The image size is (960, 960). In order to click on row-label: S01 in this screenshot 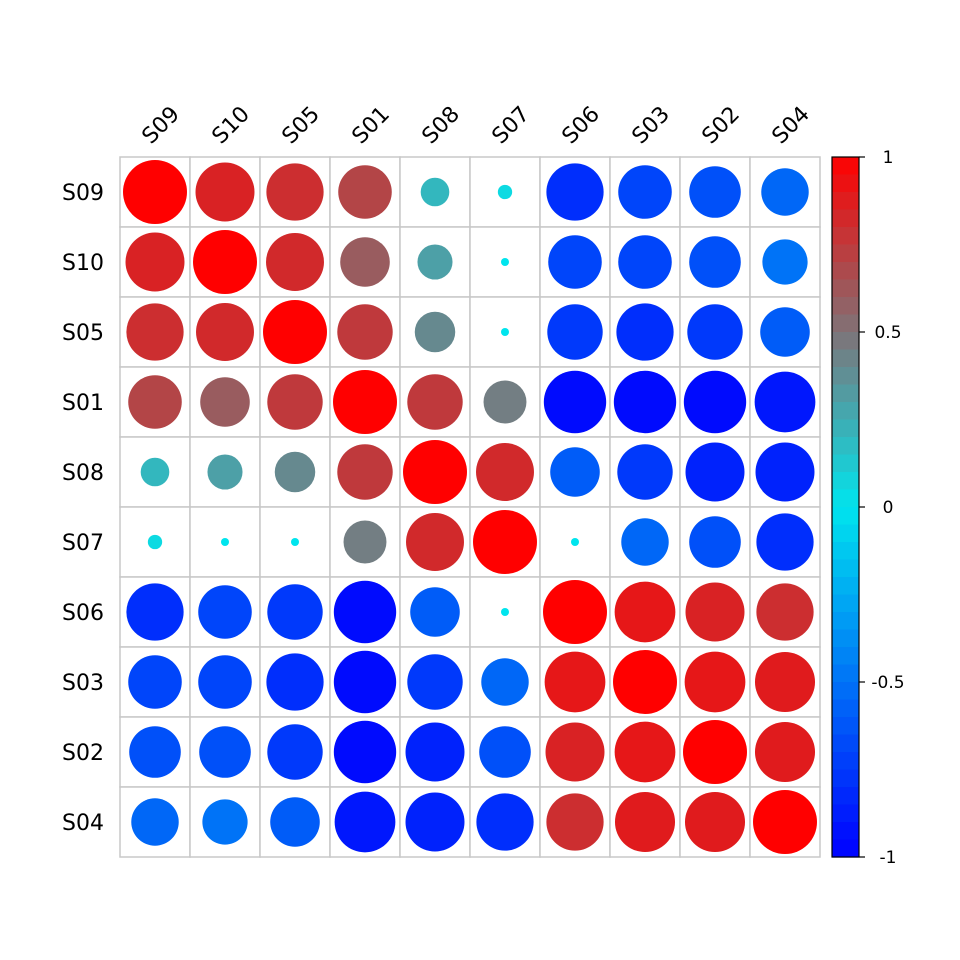, I will do `click(83, 403)`.